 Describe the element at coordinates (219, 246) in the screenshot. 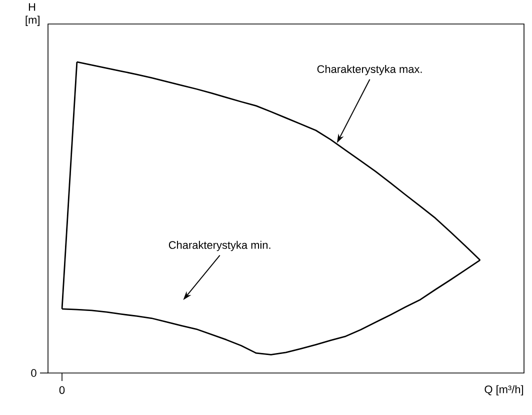

I see `annotation: Charakterystyka min.` at that location.